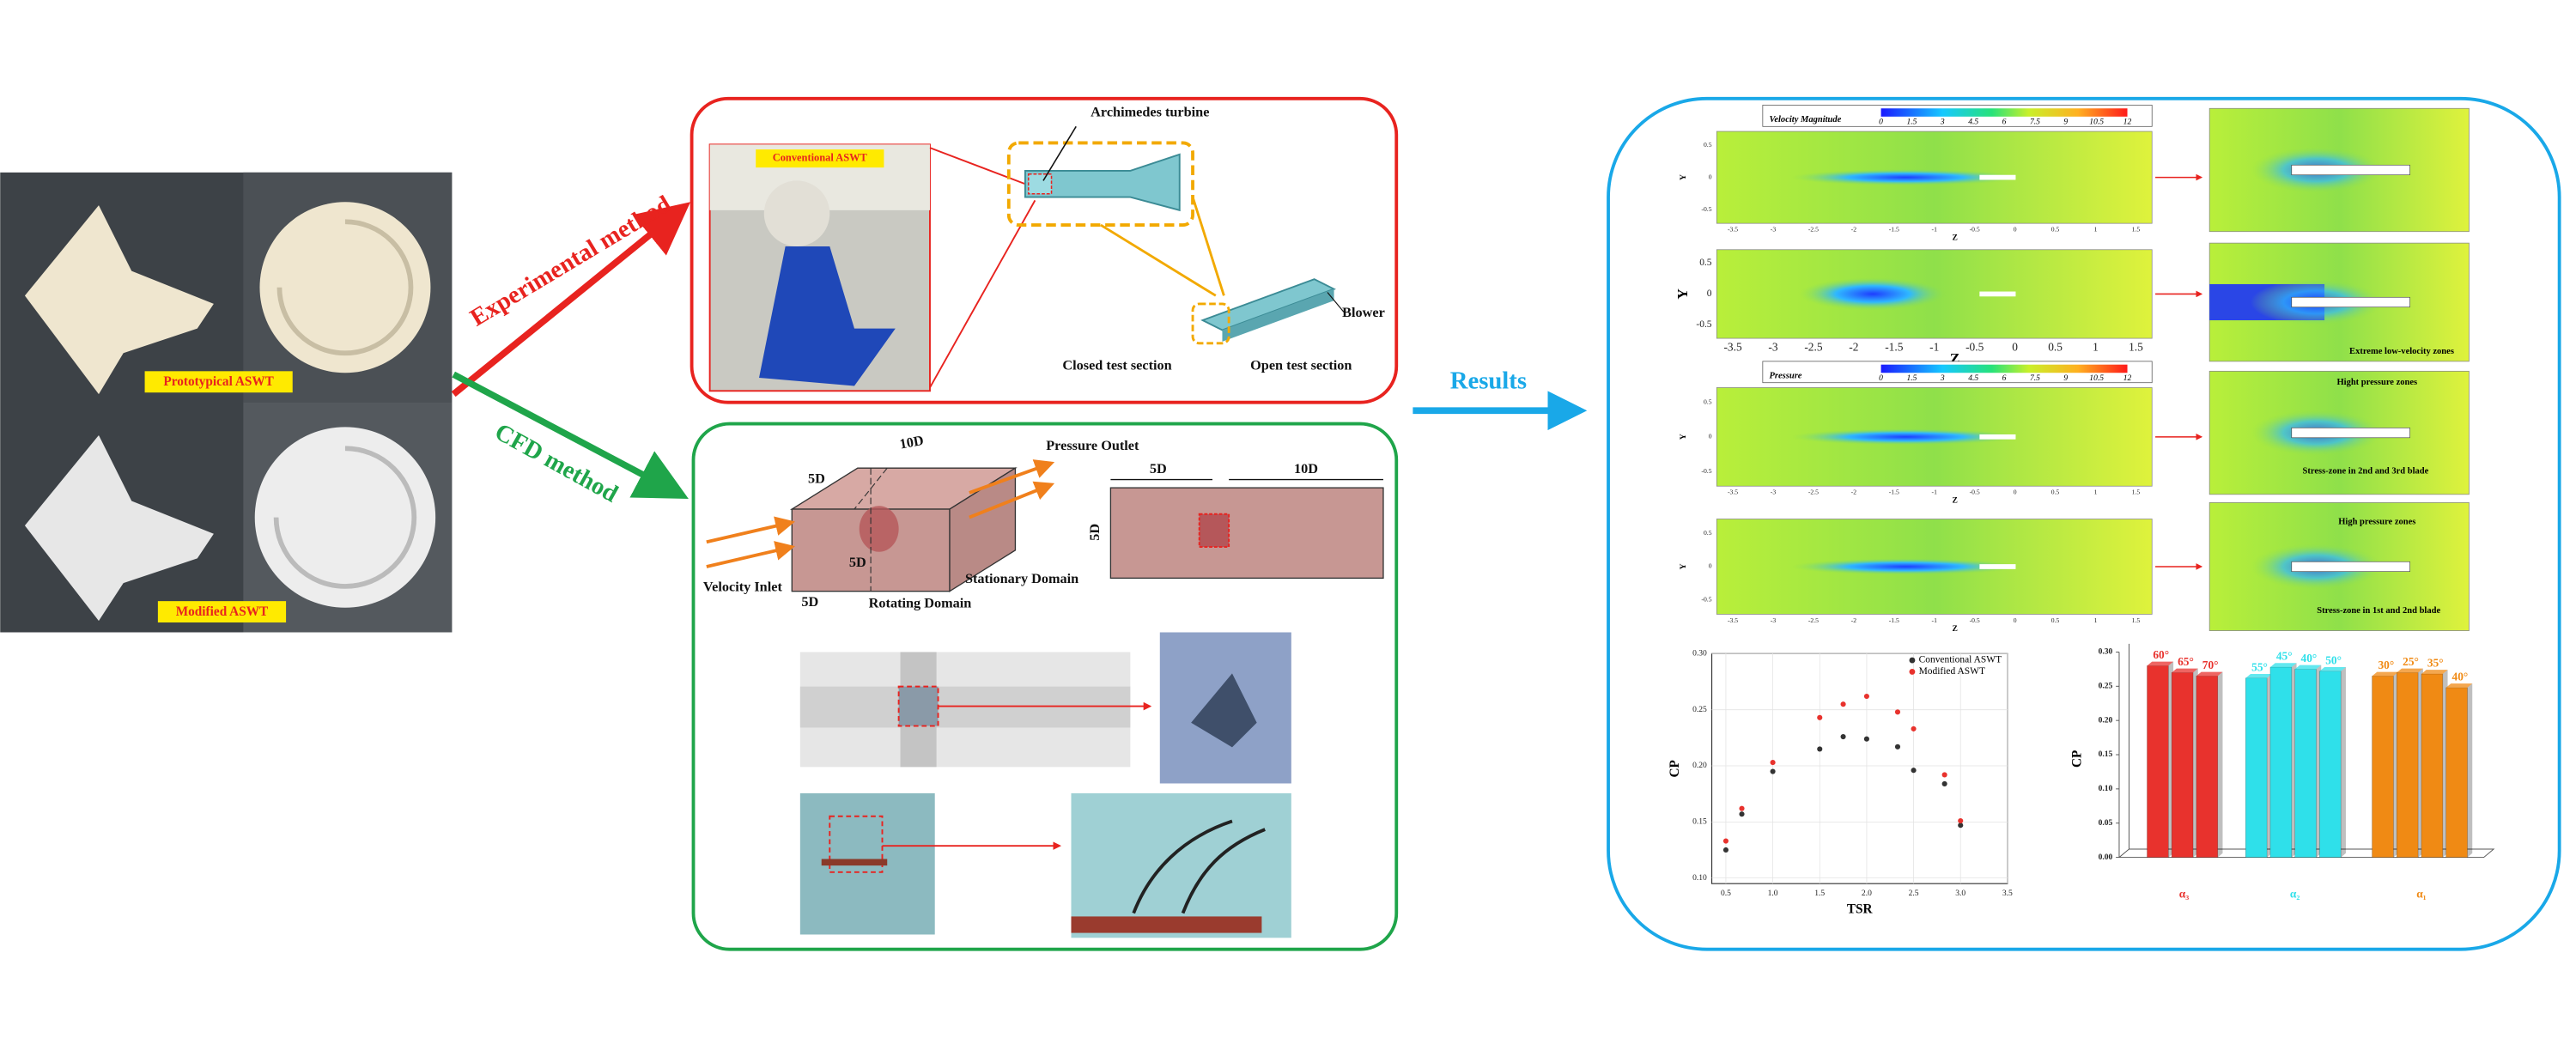 The width and height of the screenshot is (2576, 1038). I want to click on colorbar-tick: 9, so click(2065, 378).